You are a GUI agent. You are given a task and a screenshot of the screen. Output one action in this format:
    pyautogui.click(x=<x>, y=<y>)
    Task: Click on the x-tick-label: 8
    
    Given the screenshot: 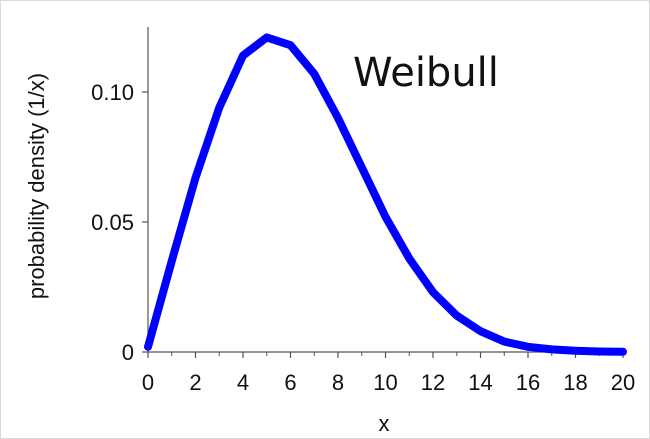 What is the action you would take?
    pyautogui.click(x=338, y=382)
    